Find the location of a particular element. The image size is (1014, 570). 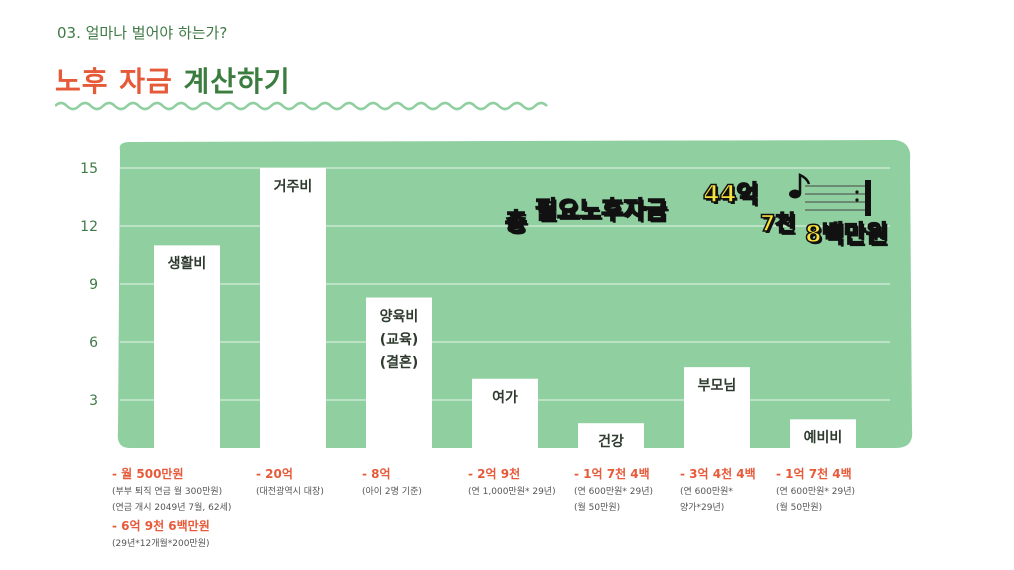

page-title-main: 계산하기 is located at coordinates (237, 81).